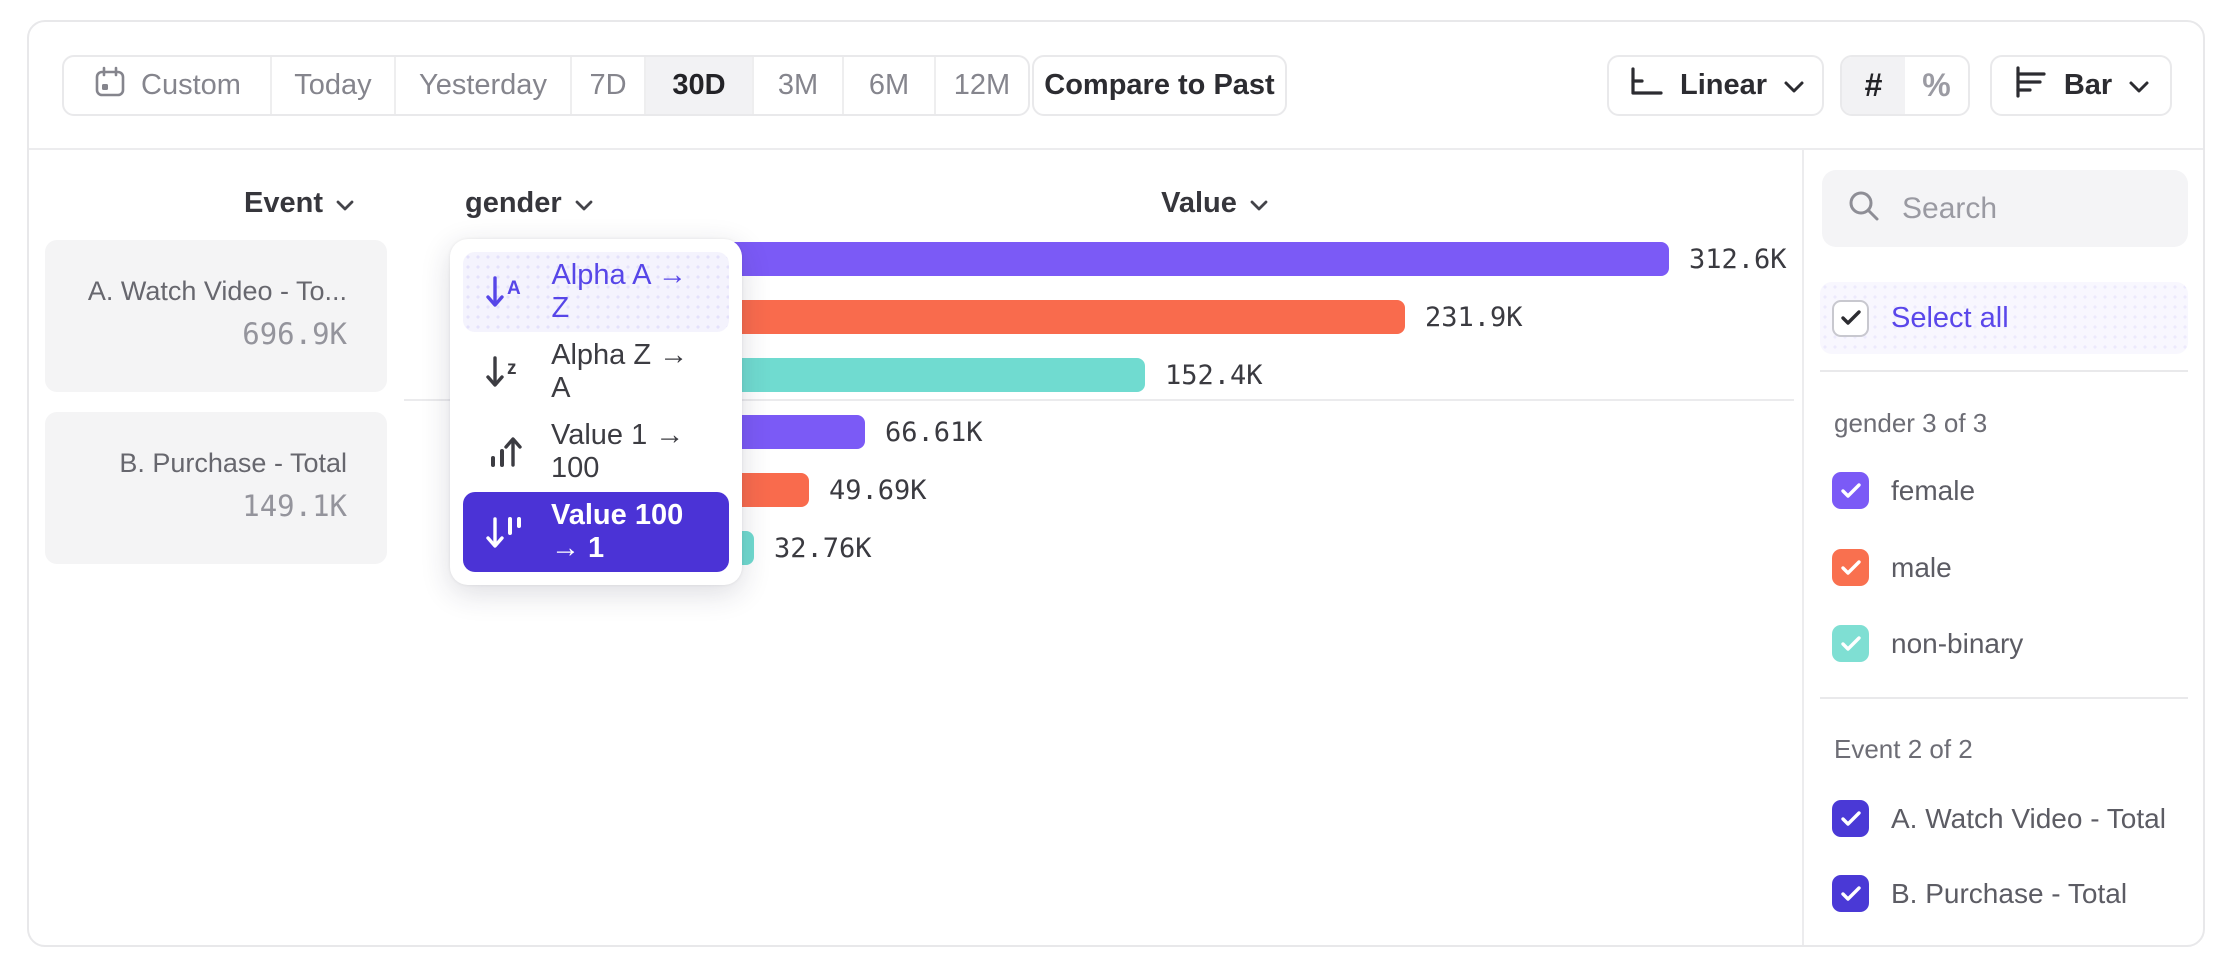  I want to click on sort-option-label: Alpha A → Z, so click(619, 291).